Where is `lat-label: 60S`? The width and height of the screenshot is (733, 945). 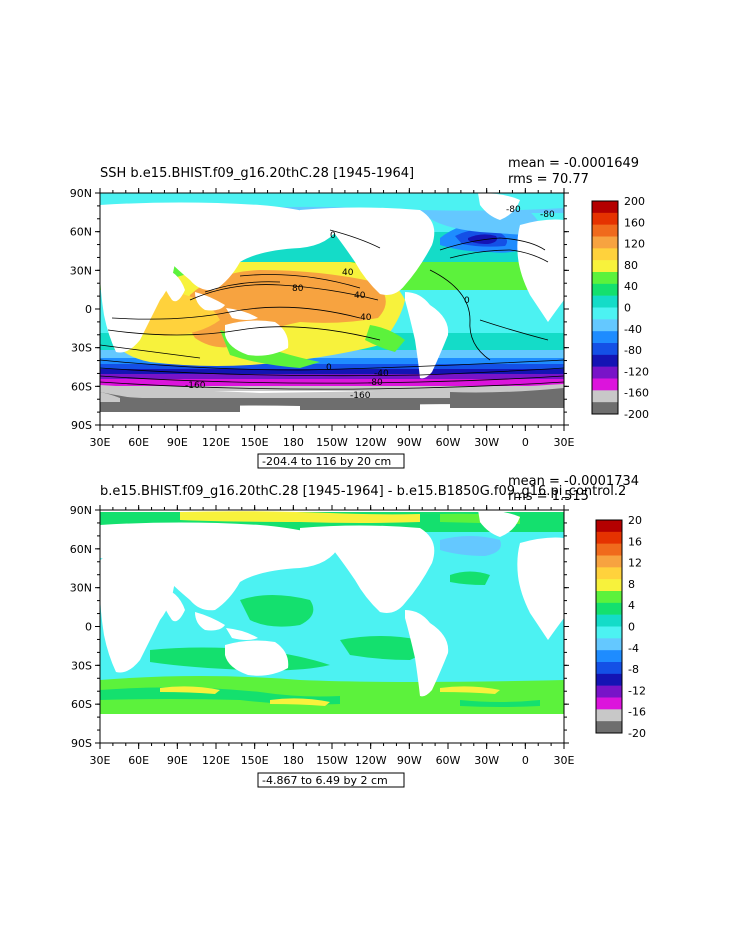 lat-label: 60S is located at coordinates (81, 704).